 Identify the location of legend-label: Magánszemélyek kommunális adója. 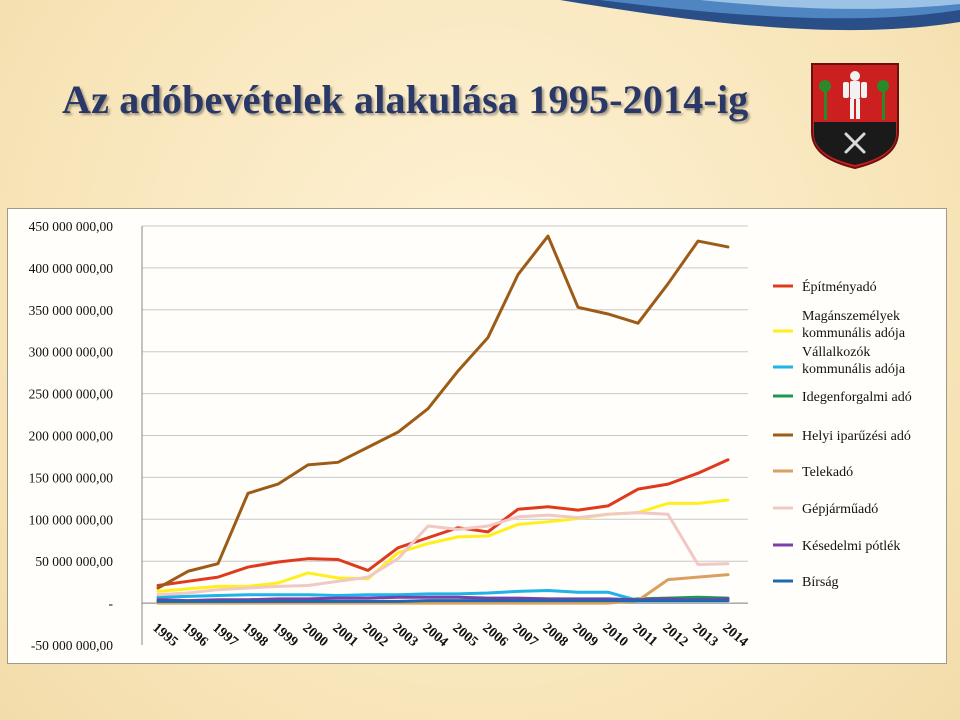
(854, 325).